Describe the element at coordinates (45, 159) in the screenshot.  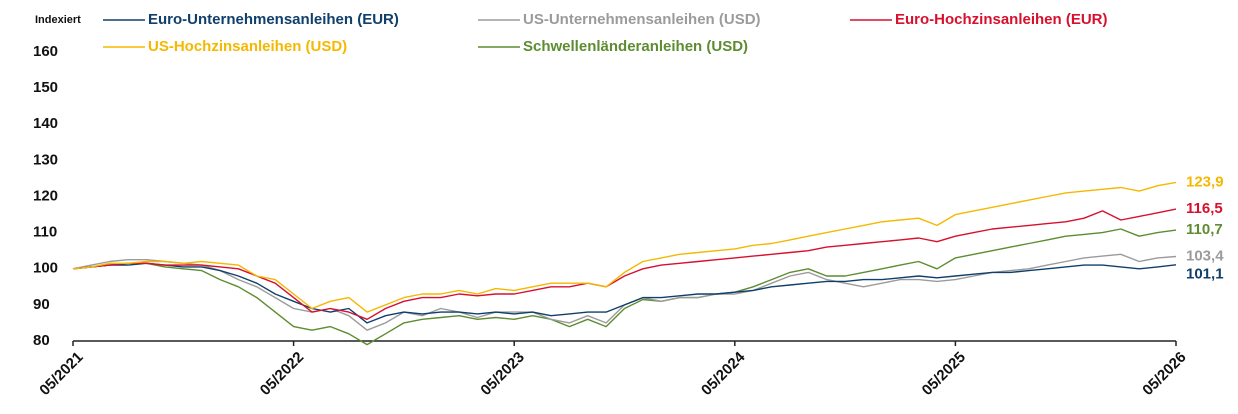
I see `y-tick-label: 130` at that location.